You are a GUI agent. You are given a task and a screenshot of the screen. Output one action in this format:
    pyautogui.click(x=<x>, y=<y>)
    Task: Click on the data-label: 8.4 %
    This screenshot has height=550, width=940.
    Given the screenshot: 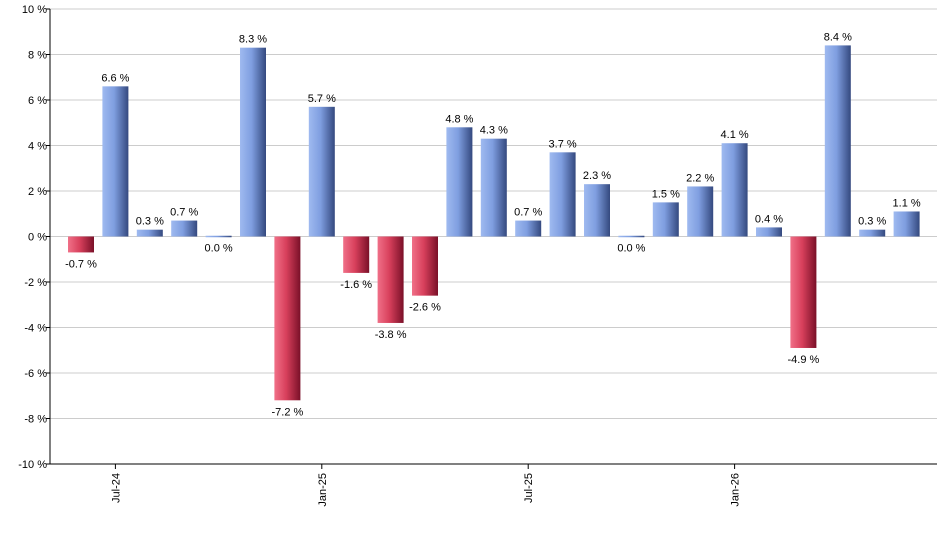 What is the action you would take?
    pyautogui.click(x=838, y=37)
    